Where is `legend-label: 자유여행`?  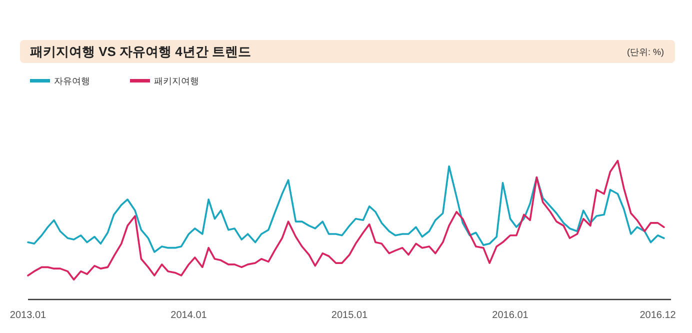 legend-label: 자유여행 is located at coordinates (72, 81).